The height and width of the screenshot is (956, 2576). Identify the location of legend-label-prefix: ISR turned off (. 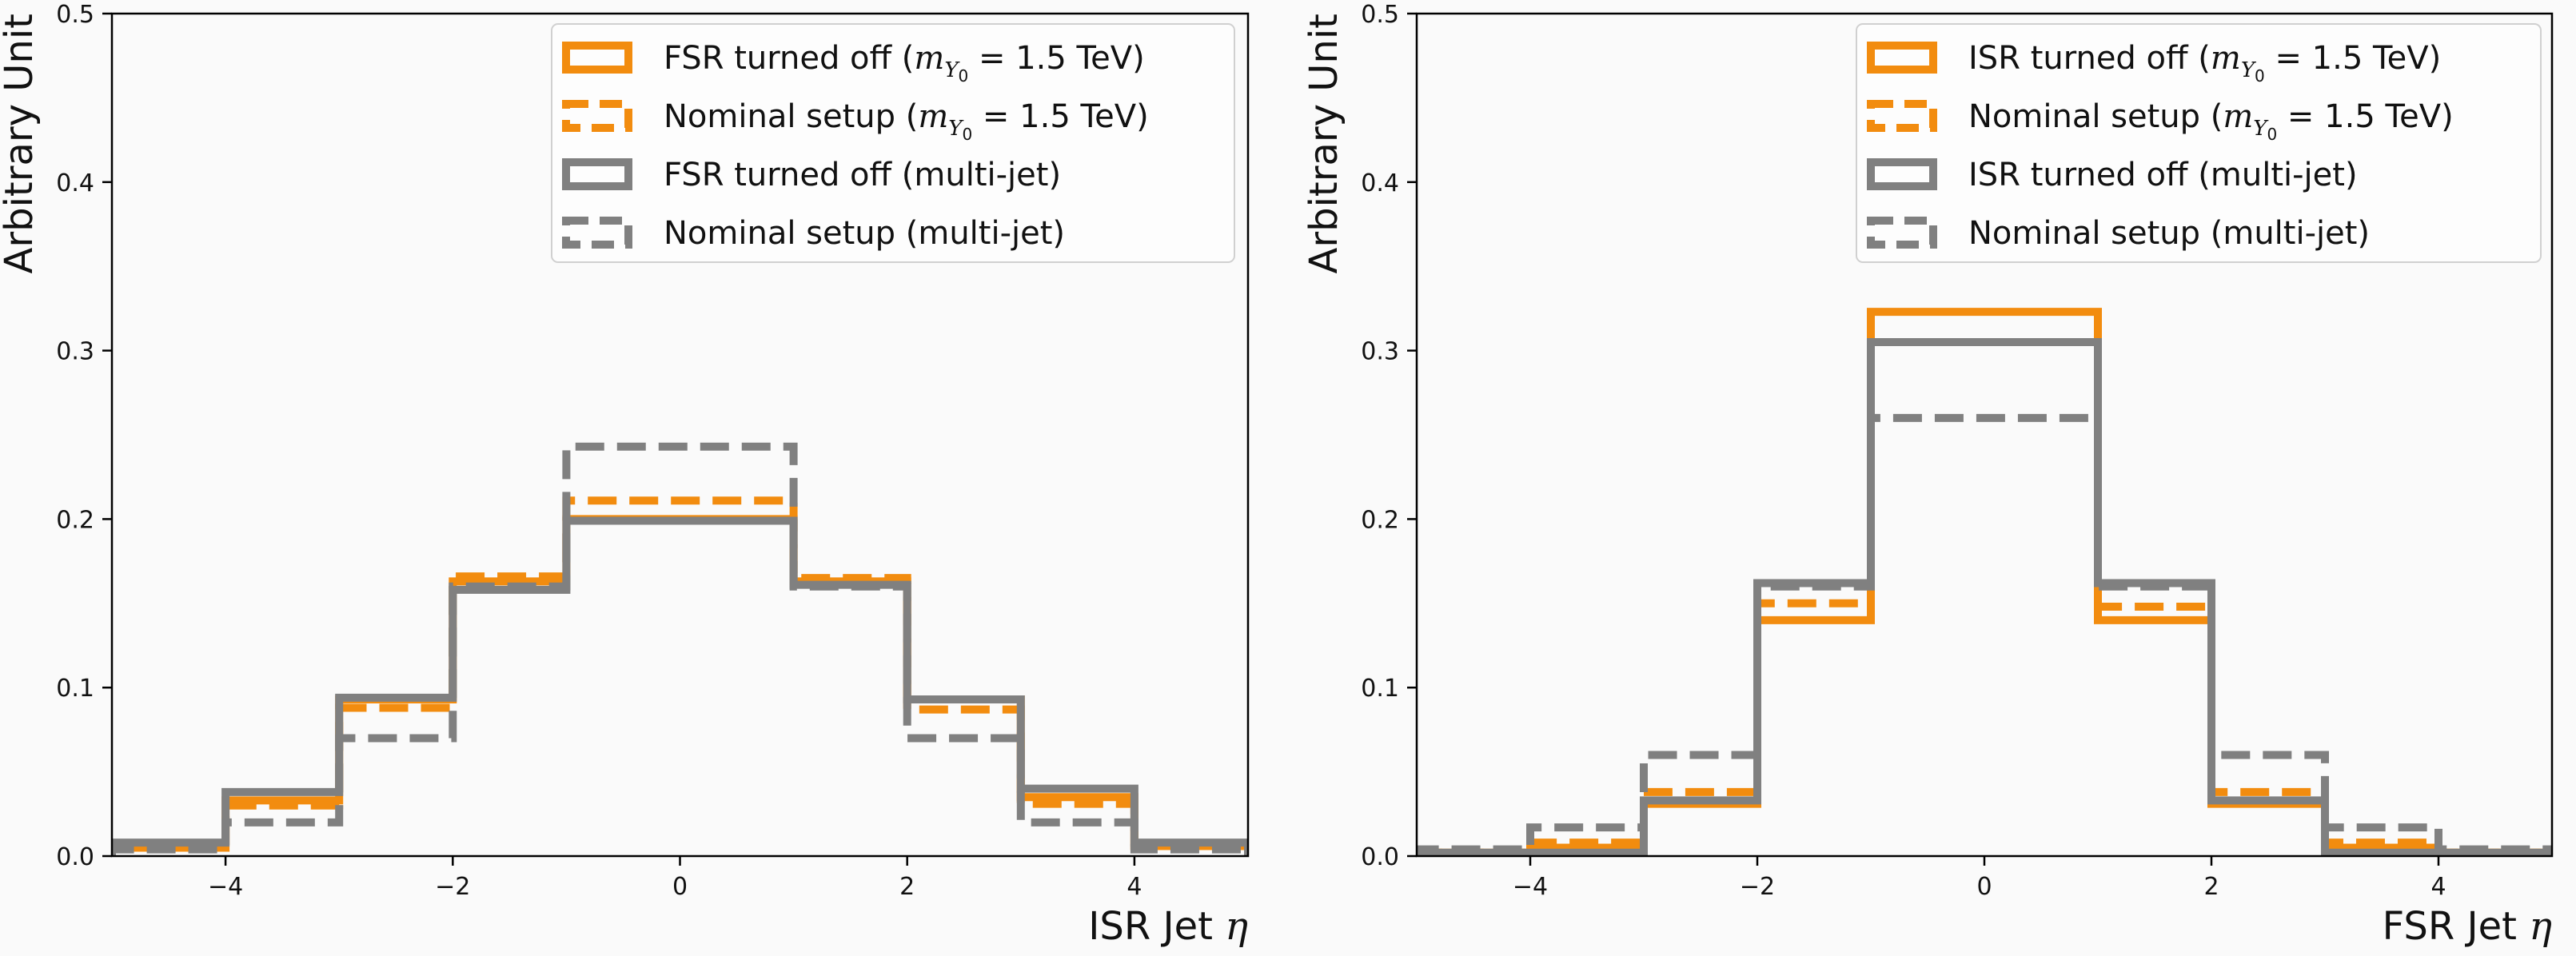
(2089, 58).